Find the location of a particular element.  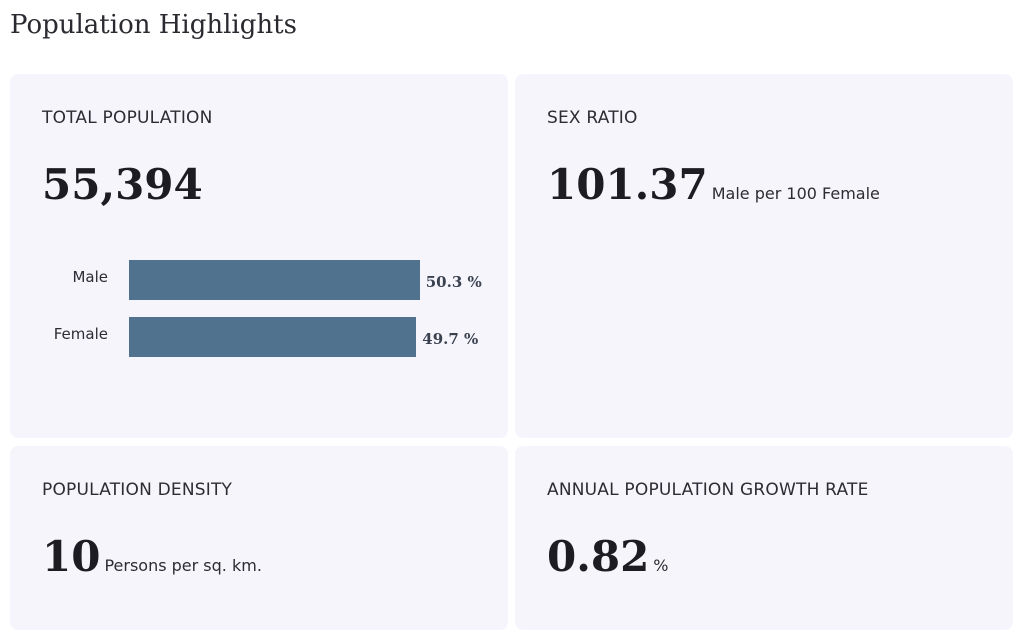

sex-ratio-value-row: 101.37 Male per 100 Female is located at coordinates (713, 184).